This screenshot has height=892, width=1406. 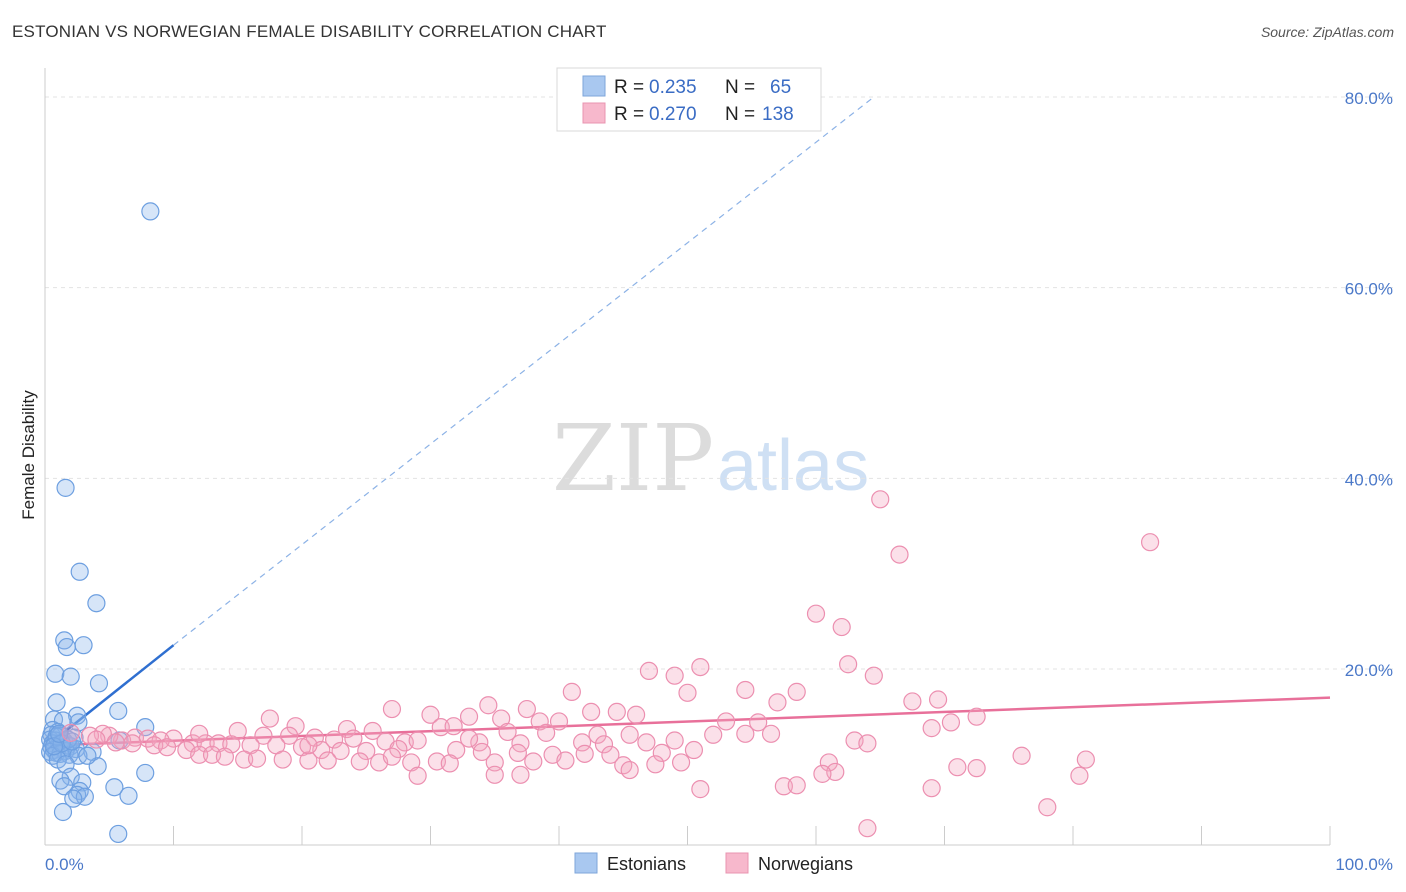 What do you see at coordinates (1369, 98) in the screenshot?
I see `y-tick-label-3: 80.0%` at bounding box center [1369, 98].